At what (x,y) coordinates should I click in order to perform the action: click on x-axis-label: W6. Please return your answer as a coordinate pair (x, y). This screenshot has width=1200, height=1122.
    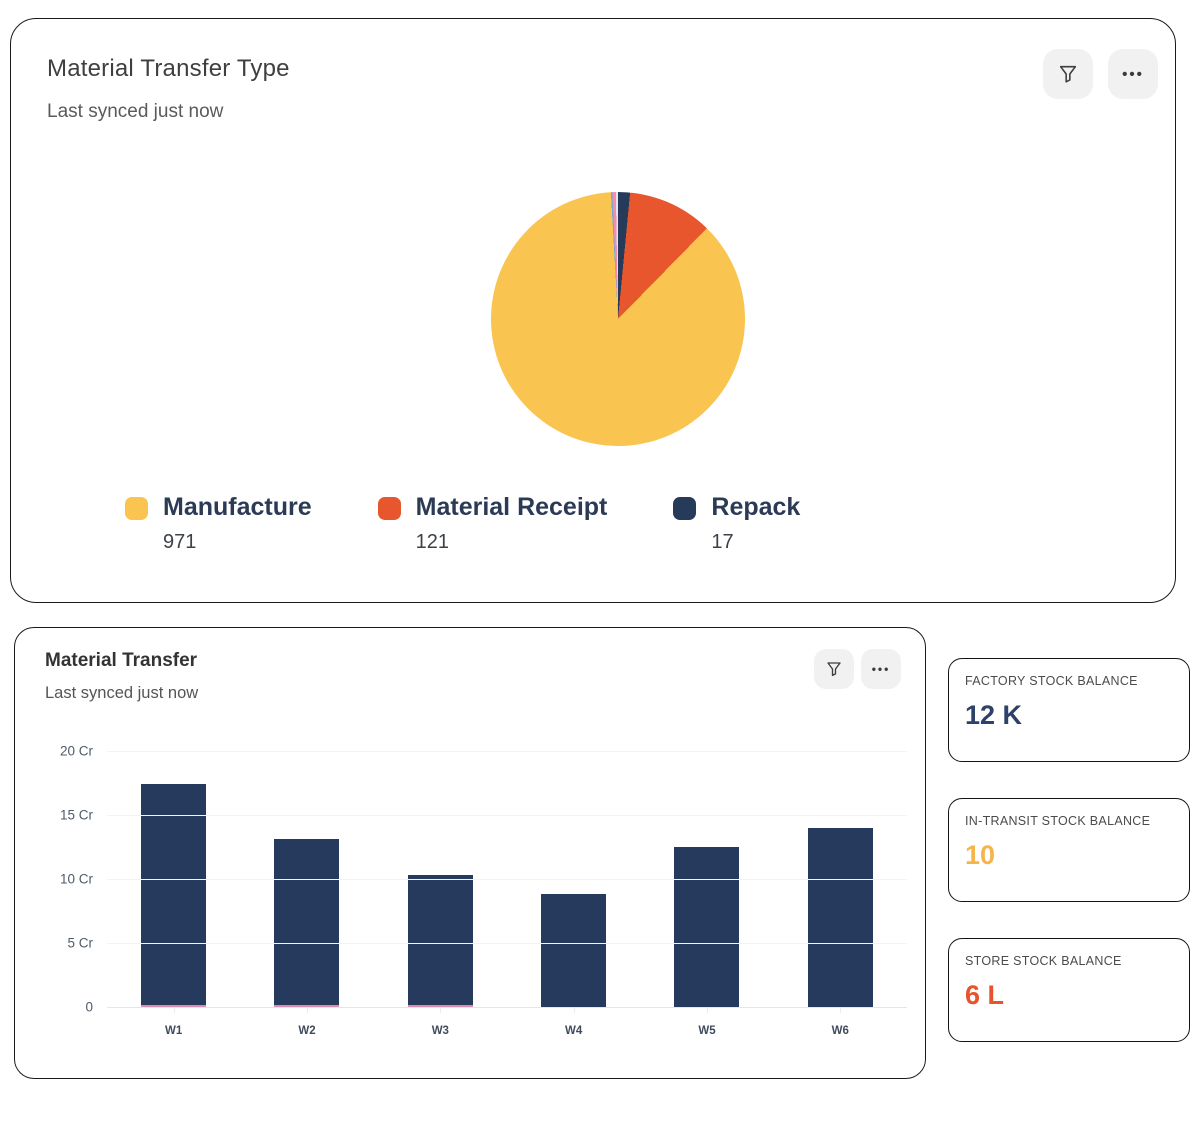
    Looking at the image, I should click on (840, 1031).